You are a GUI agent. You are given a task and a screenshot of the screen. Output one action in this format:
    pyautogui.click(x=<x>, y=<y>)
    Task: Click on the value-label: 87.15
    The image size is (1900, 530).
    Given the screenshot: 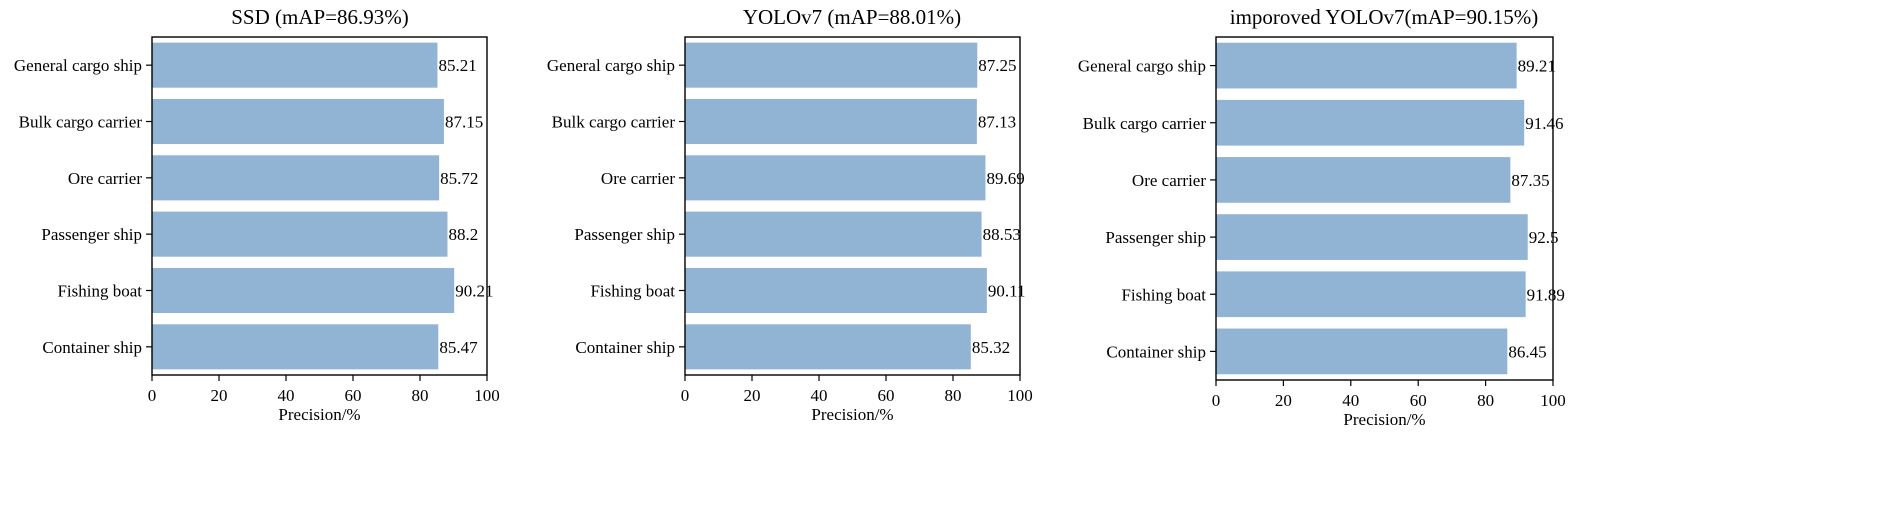 What is the action you would take?
    pyautogui.click(x=464, y=122)
    